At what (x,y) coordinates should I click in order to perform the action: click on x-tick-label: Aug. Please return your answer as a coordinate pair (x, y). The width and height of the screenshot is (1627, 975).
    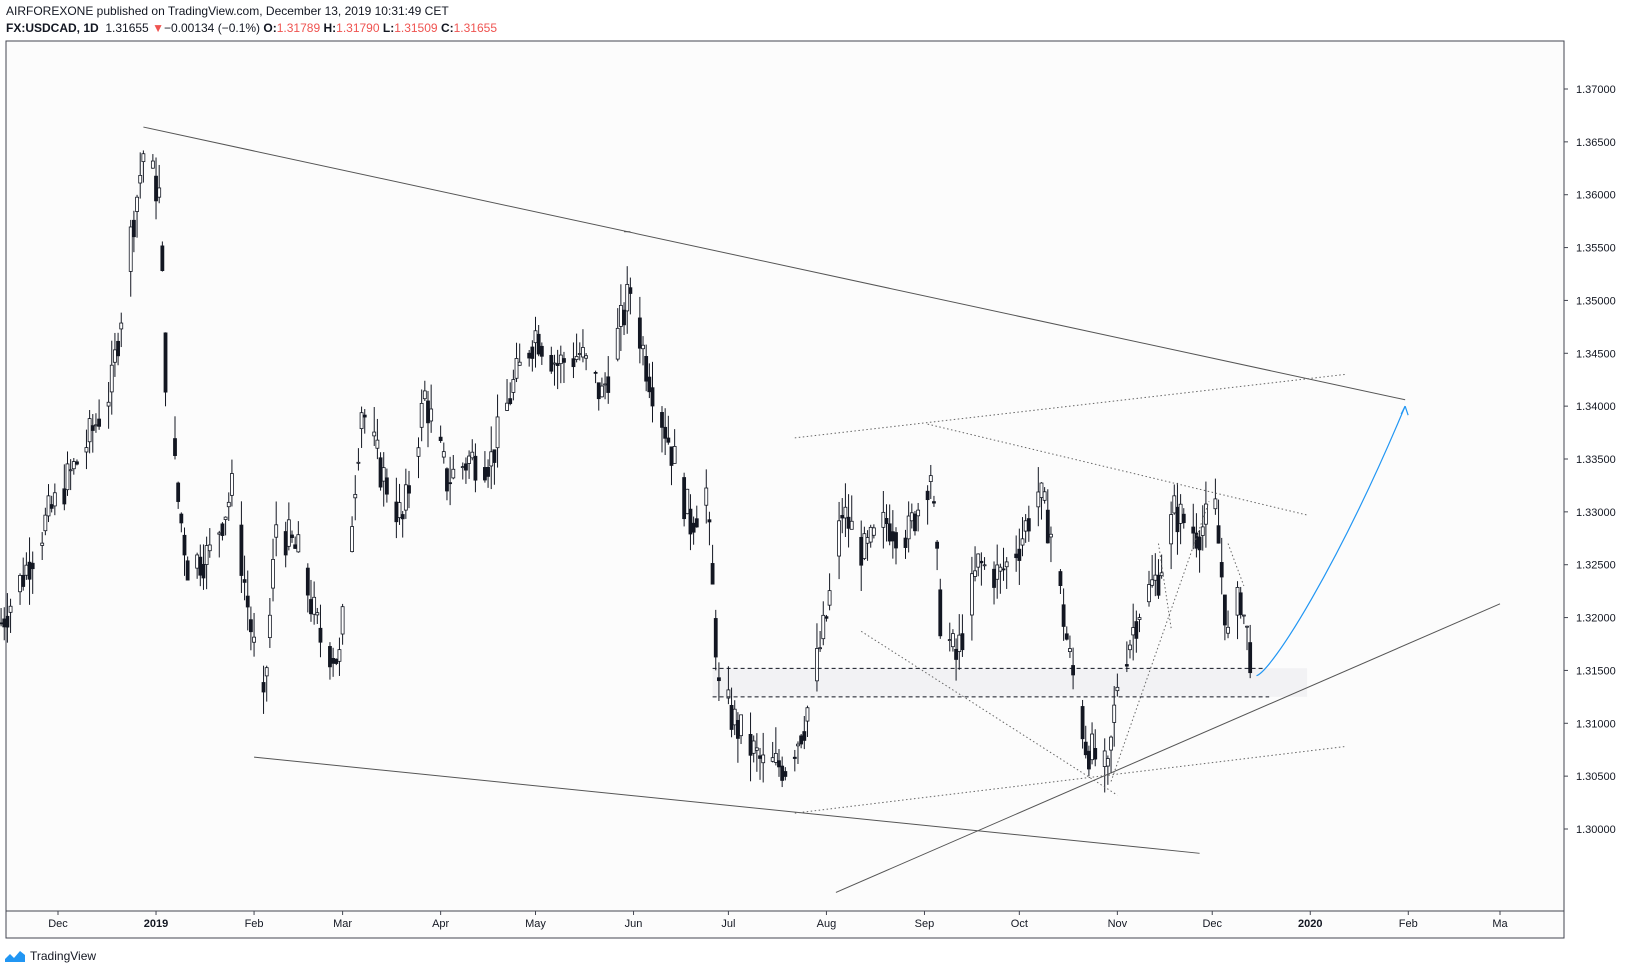
    Looking at the image, I should click on (827, 924).